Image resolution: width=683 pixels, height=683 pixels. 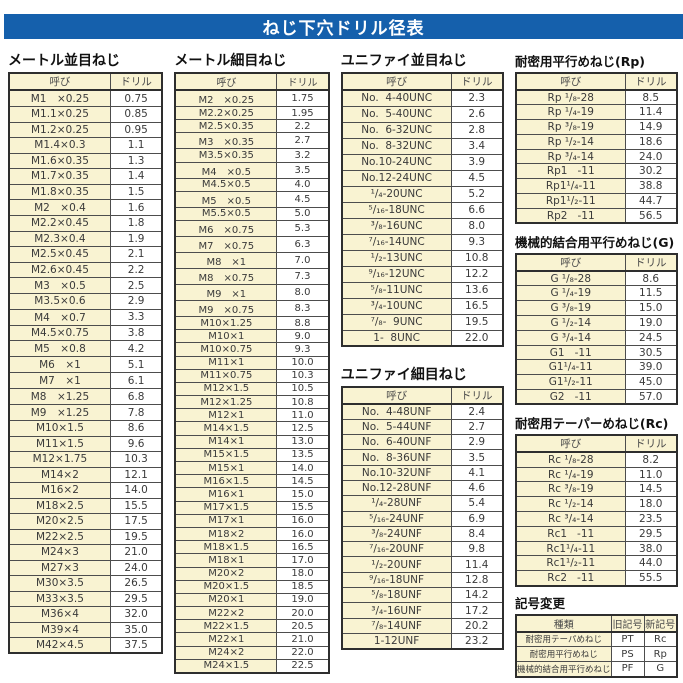 I want to click on drill-size-cell: 16.0, so click(x=303, y=534).